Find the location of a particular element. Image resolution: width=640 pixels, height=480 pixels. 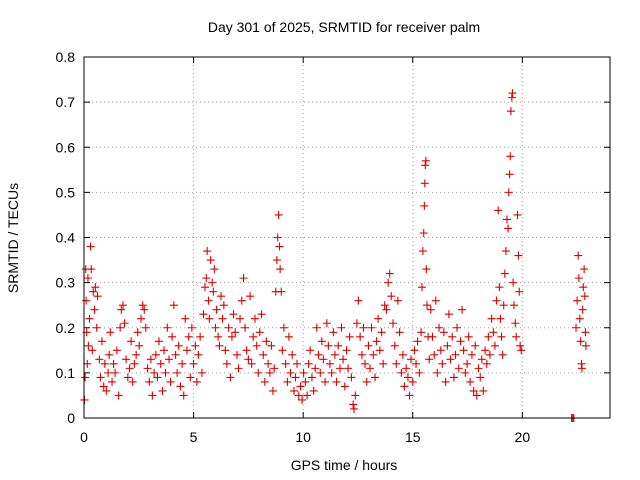

y-tick-label: 0.7 is located at coordinates (66, 102).